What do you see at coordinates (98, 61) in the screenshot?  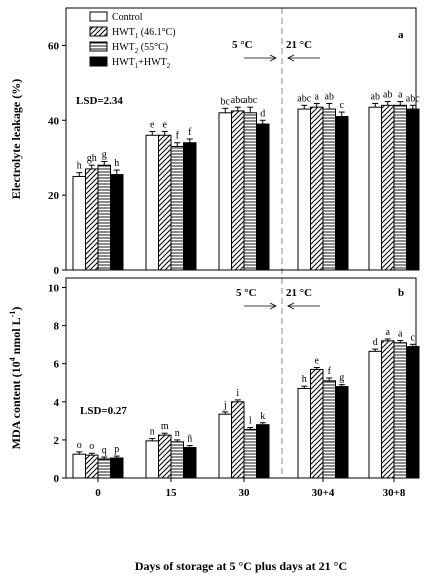 I see `legend-swatch-combo` at bounding box center [98, 61].